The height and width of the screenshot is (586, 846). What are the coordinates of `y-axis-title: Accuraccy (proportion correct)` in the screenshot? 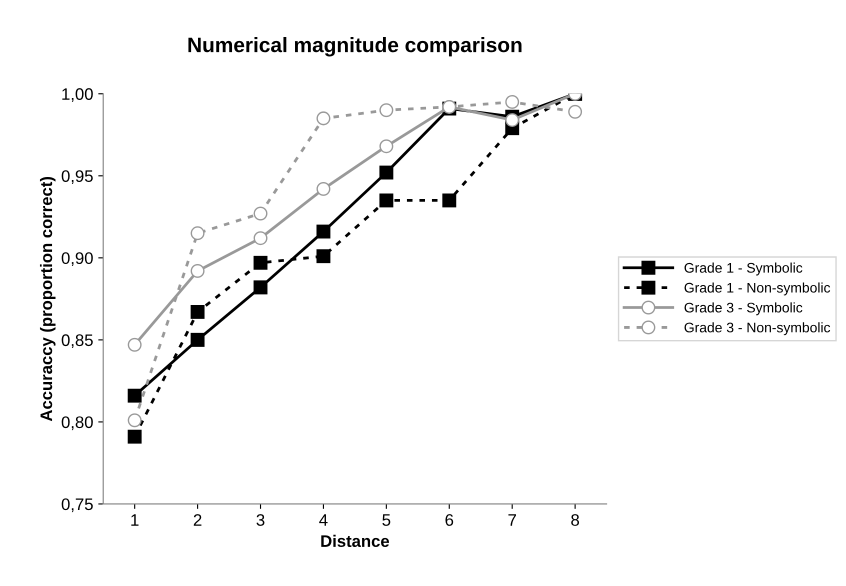 It's located at (48, 299).